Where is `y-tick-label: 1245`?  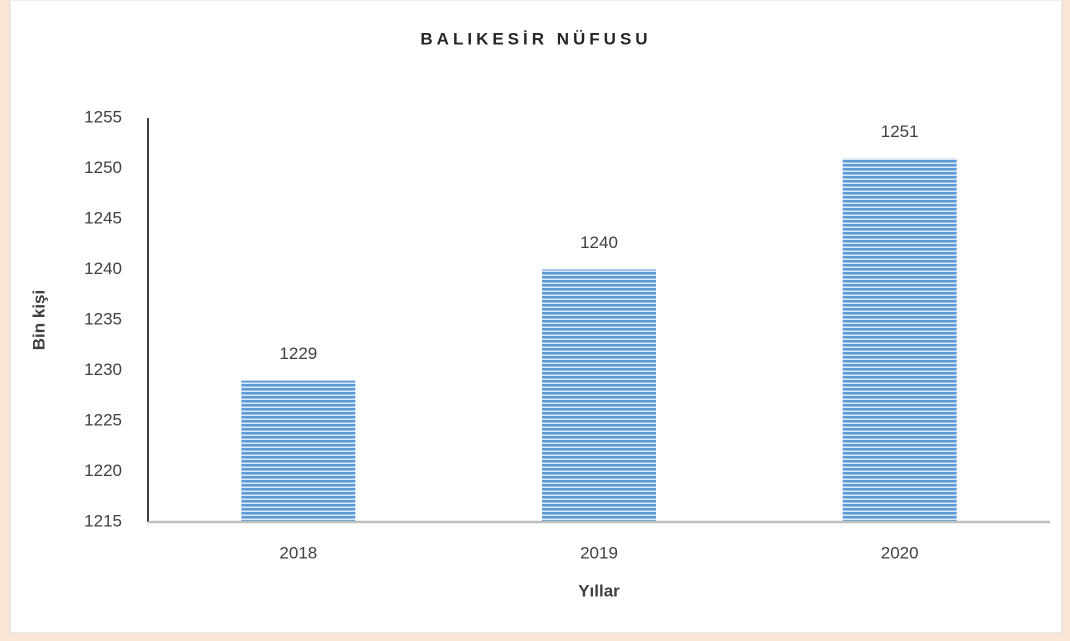 y-tick-label: 1245 is located at coordinates (103, 217).